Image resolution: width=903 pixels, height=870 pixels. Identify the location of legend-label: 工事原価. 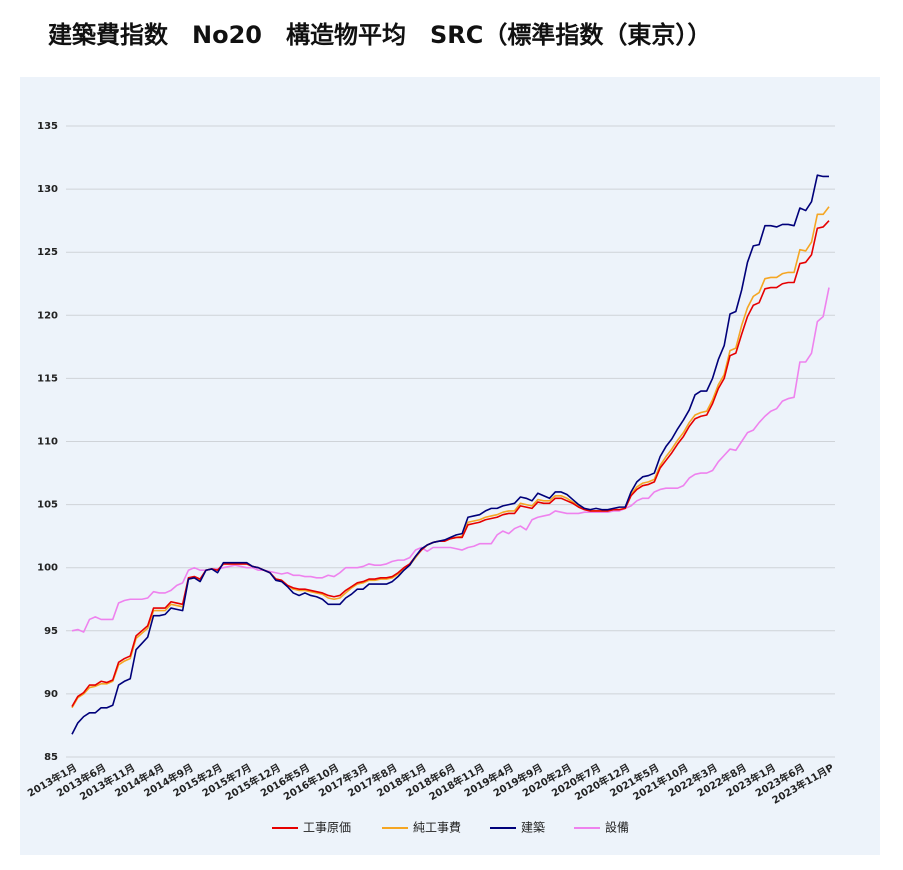
(327, 828).